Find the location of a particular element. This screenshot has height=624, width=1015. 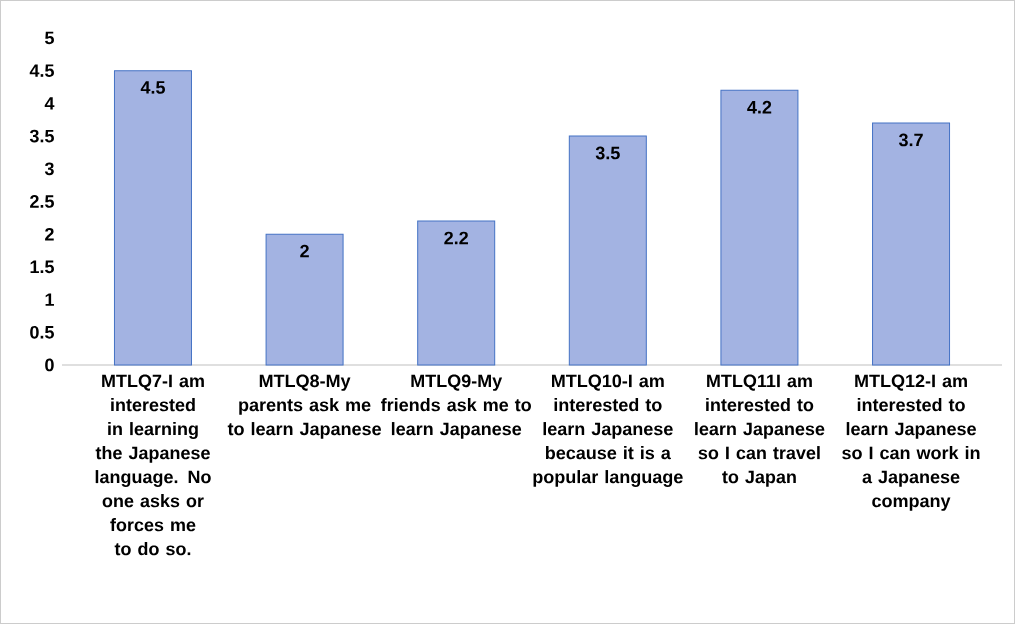

y-tick-label: 3.5 is located at coordinates (41, 136).